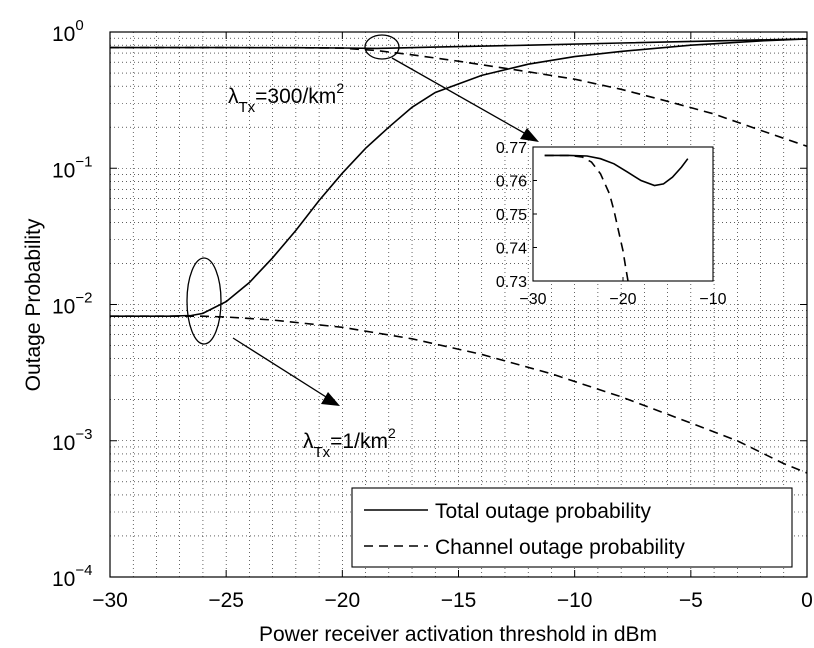 Image resolution: width=814 pixels, height=648 pixels. I want to click on x-tick-label: −25, so click(226, 600).